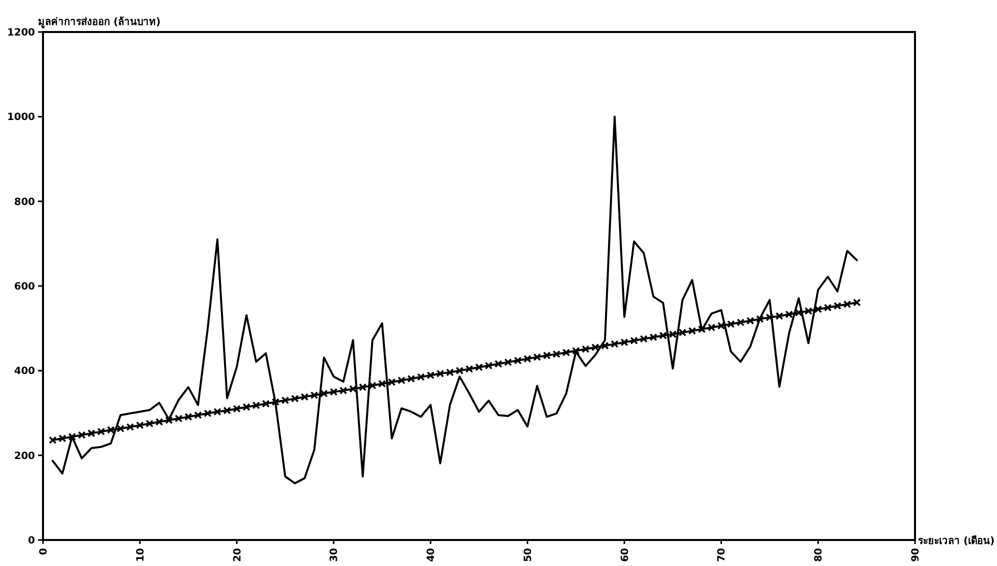  I want to click on y-tick-label: 400, so click(25, 372).